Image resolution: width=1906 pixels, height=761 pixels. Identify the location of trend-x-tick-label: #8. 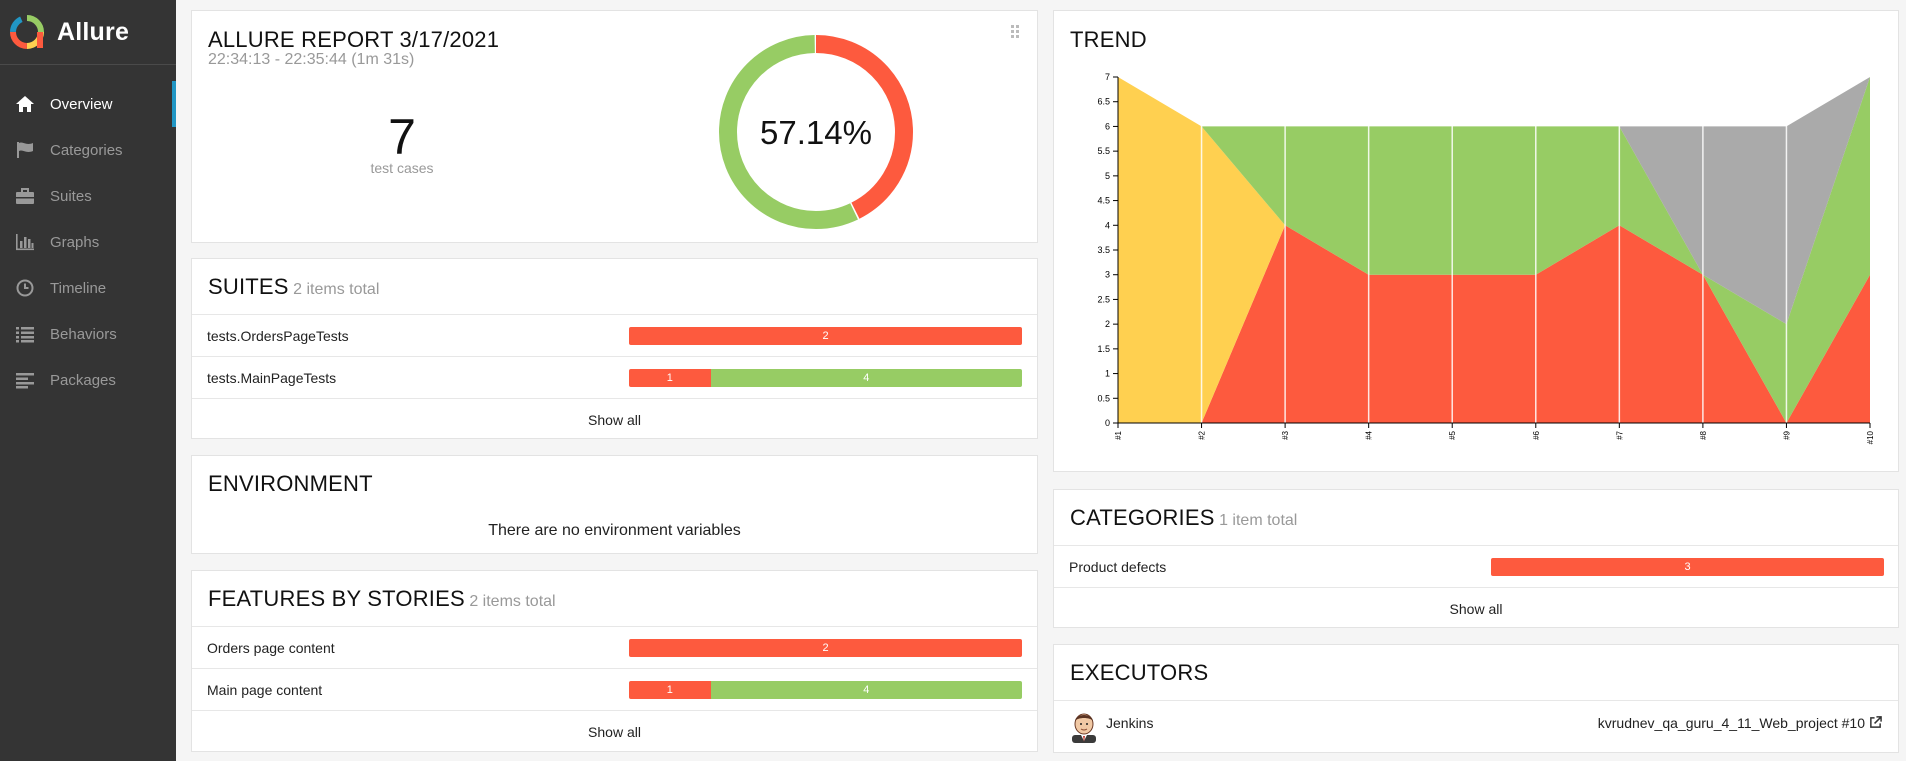
(1703, 434).